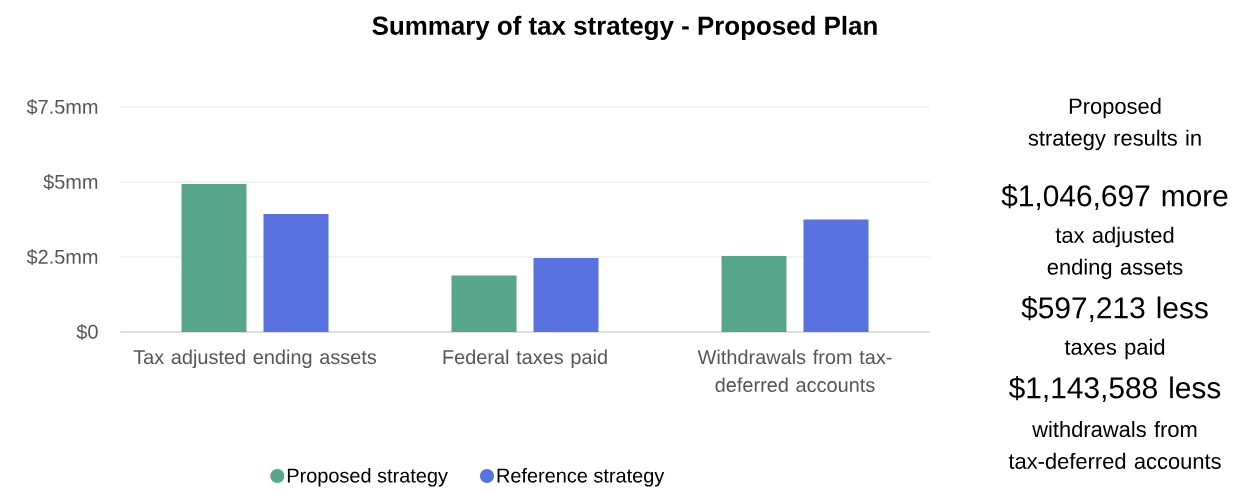  I want to click on y-tick-label: $0, so click(87, 332).